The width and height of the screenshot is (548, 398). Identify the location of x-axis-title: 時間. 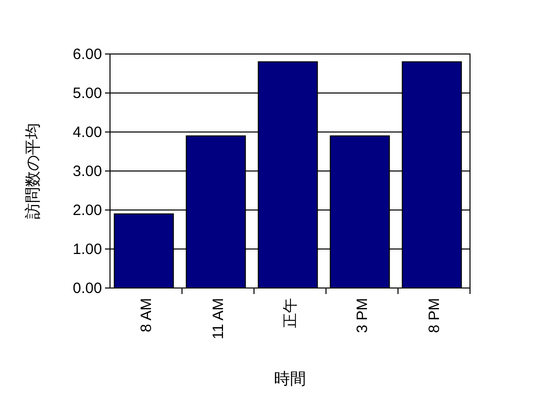
(290, 379).